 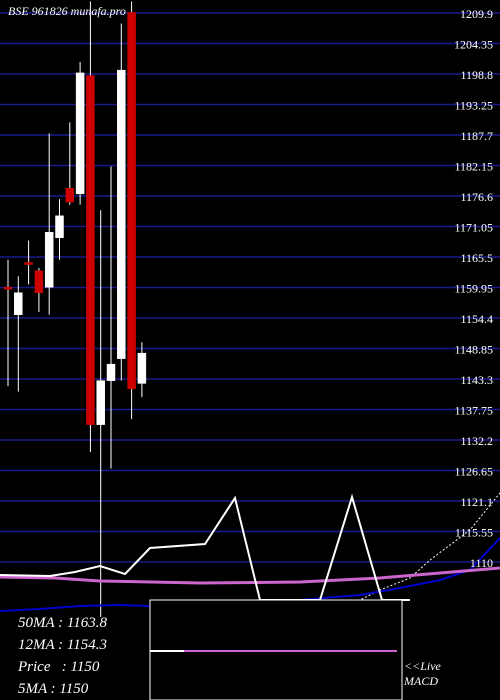 What do you see at coordinates (473, 106) in the screenshot?
I see `y-tick-label: 1193.25` at bounding box center [473, 106].